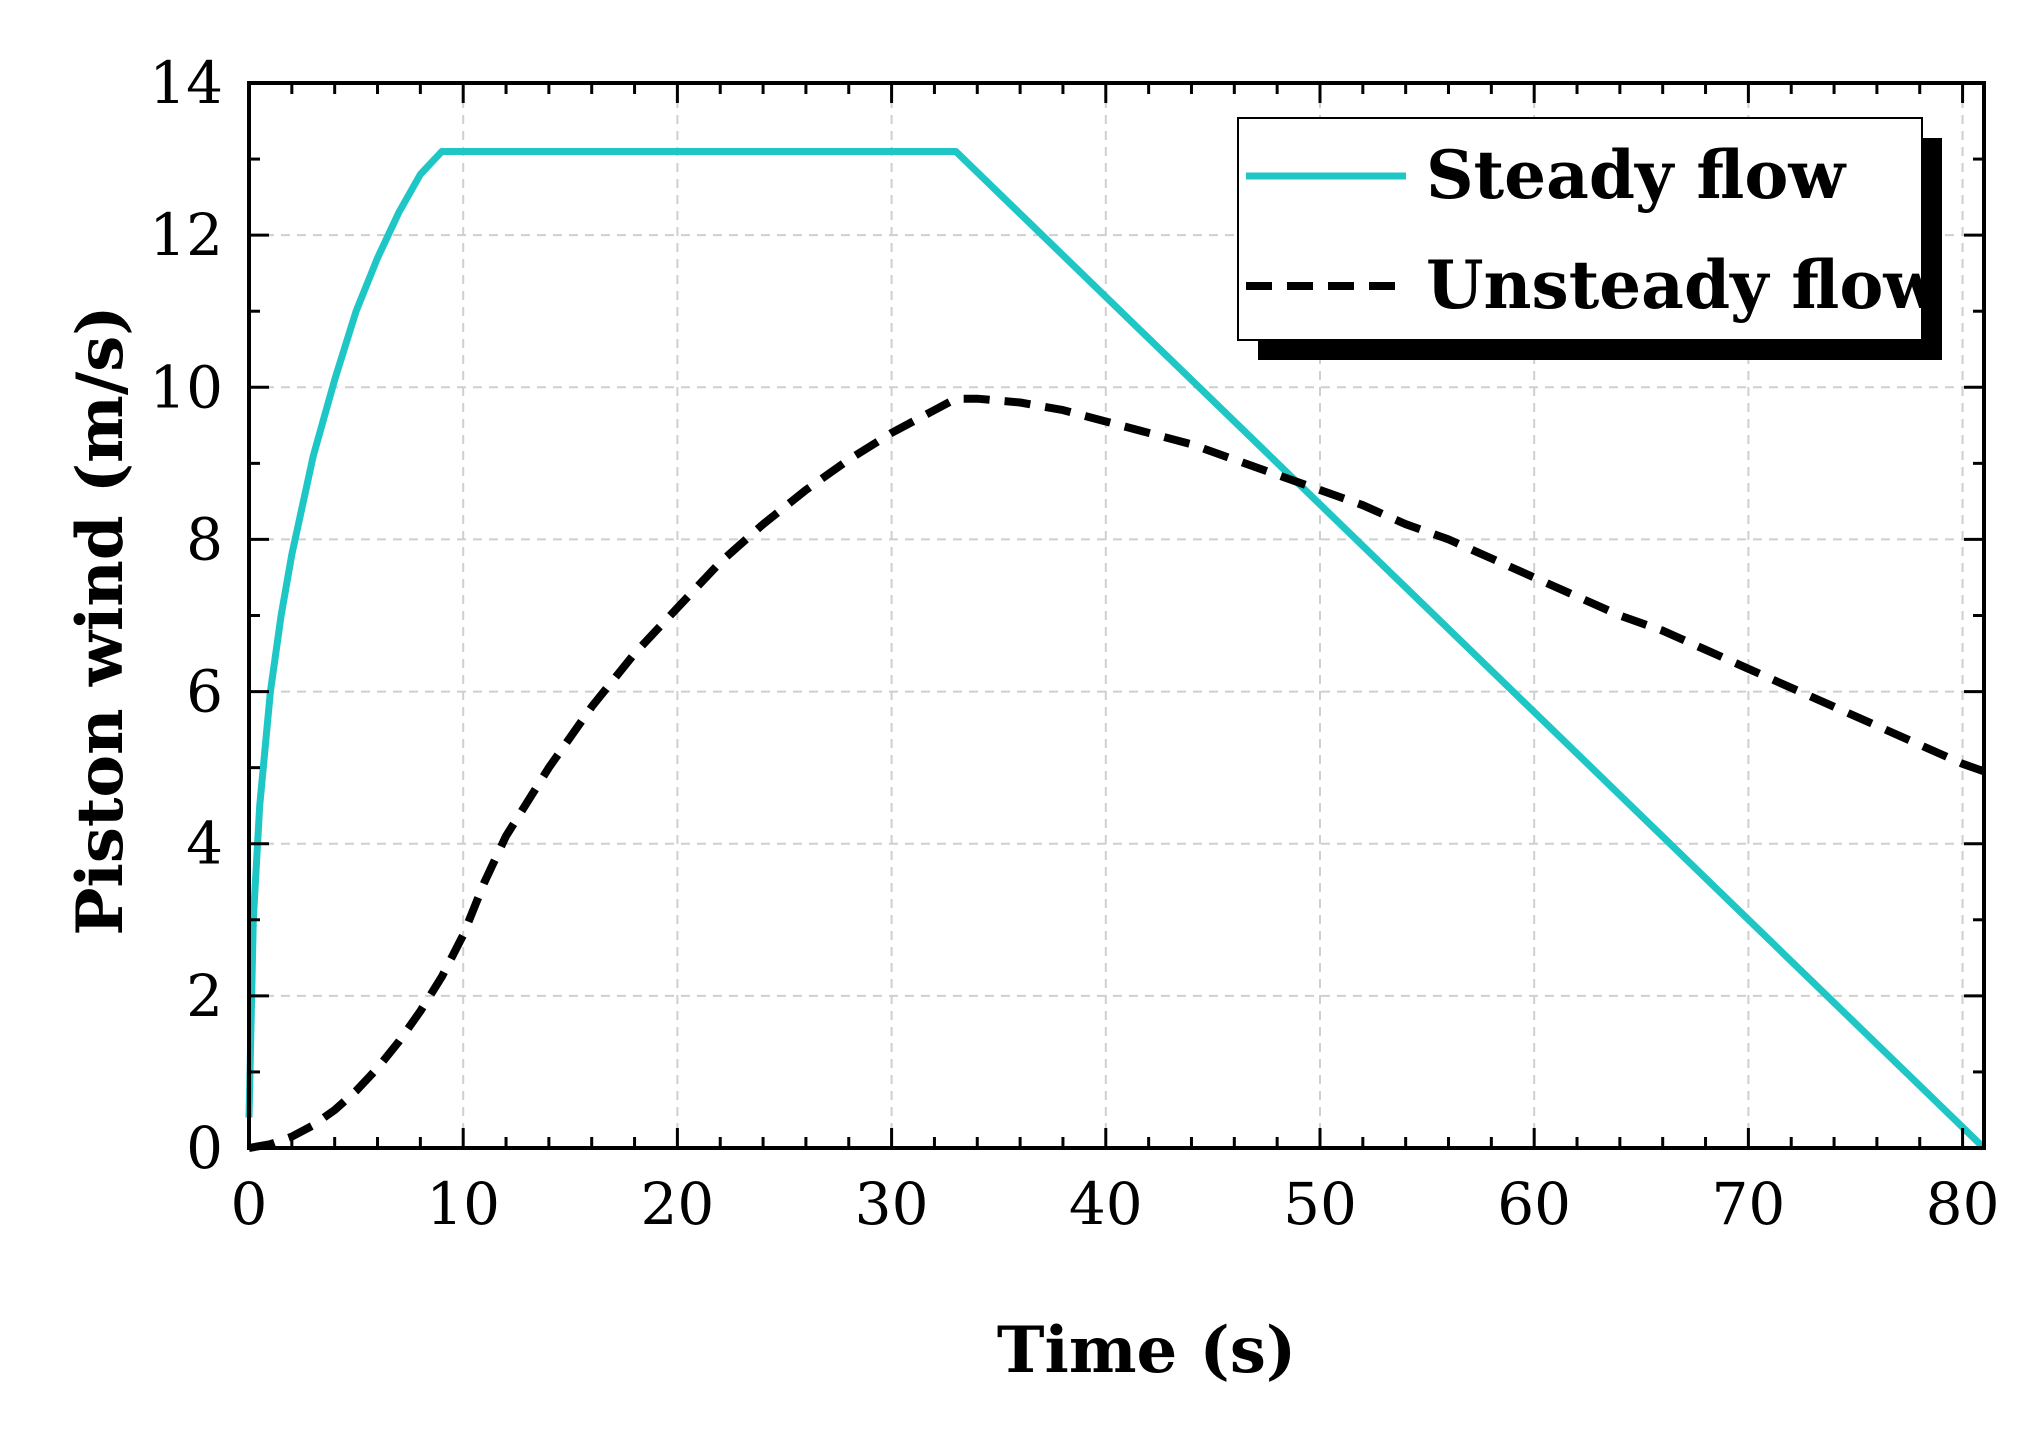 This screenshot has height=1436, width=2024. What do you see at coordinates (1320, 1204) in the screenshot?
I see `x-tick-label: 50` at bounding box center [1320, 1204].